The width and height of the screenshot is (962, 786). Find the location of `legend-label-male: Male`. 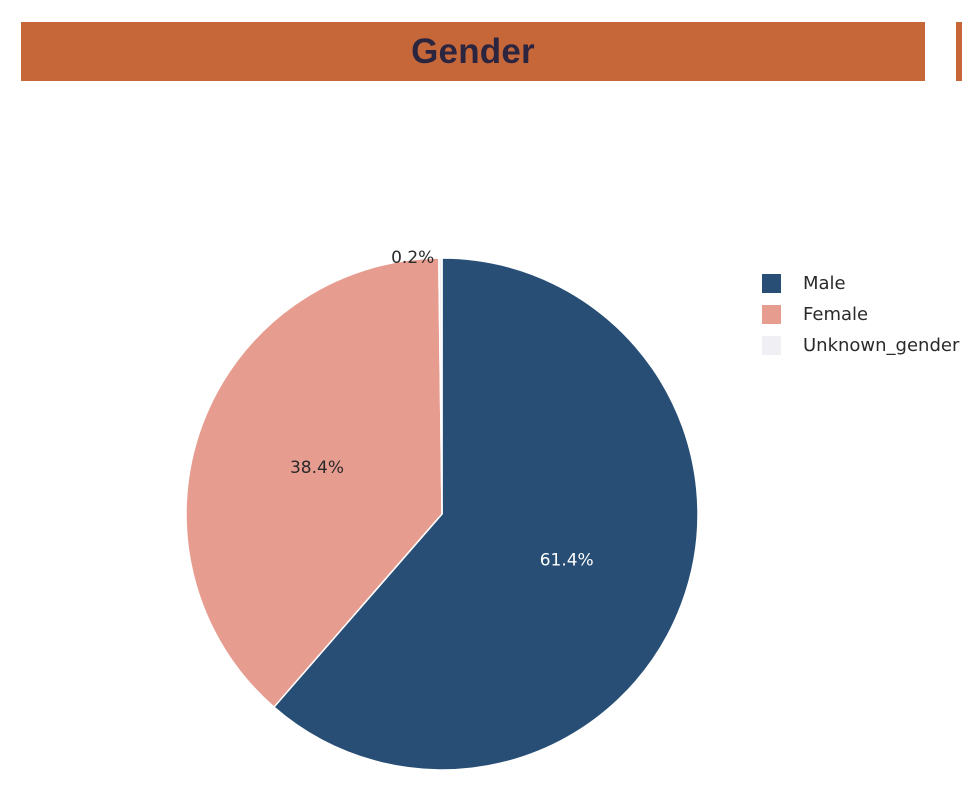

legend-label-male: Male is located at coordinates (824, 283).